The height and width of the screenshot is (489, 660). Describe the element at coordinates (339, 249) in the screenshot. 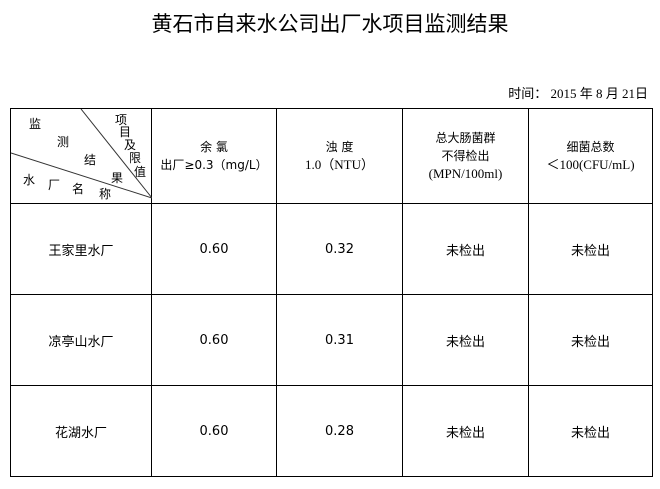

I see `turbidity-value: 0.32` at that location.